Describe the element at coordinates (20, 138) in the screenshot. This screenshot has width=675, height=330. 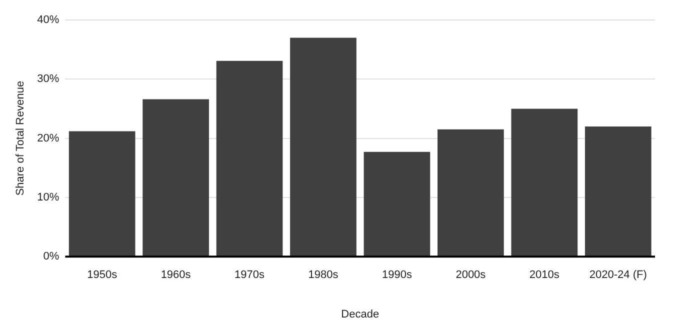
I see `y-axis-title: Share of Total Revenue` at that location.